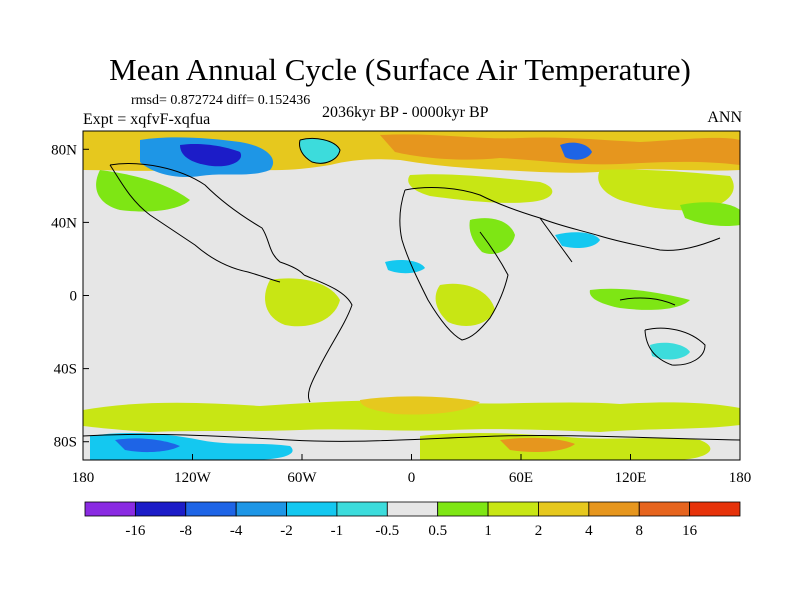 Image resolution: width=800 pixels, height=600 pixels. I want to click on season-label: ANN, so click(724, 117).